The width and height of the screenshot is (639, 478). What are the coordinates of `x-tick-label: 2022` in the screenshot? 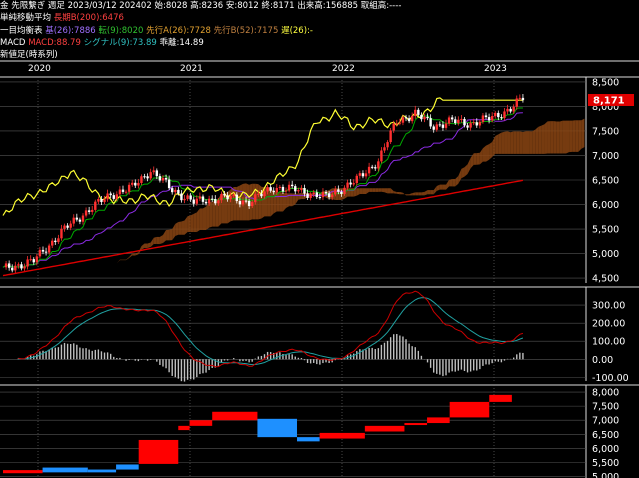 It's located at (343, 69).